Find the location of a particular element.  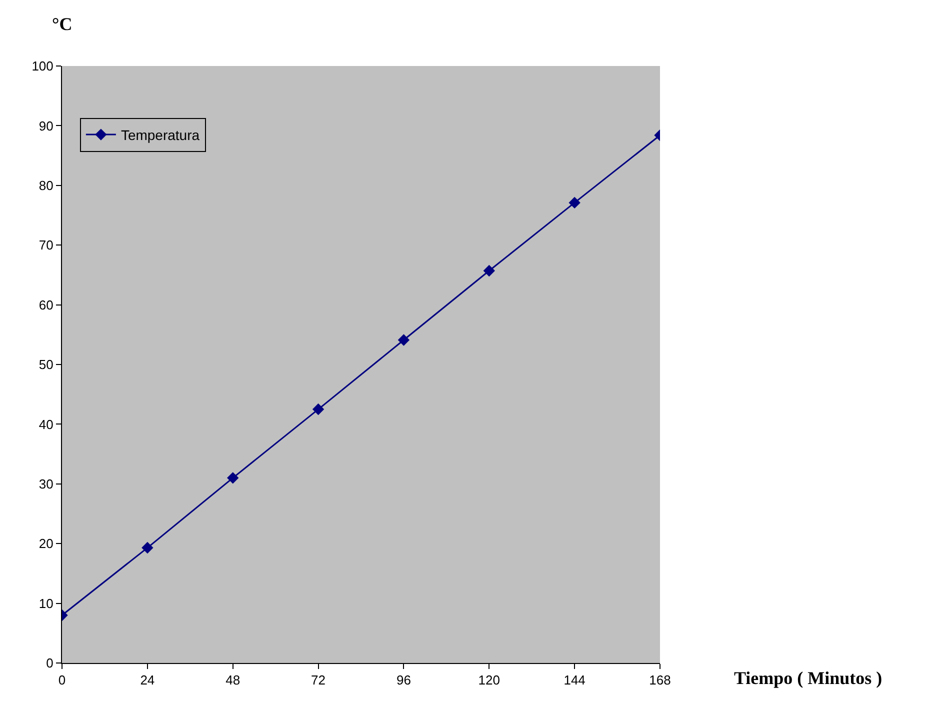

x-tick-label: 96 is located at coordinates (403, 680).